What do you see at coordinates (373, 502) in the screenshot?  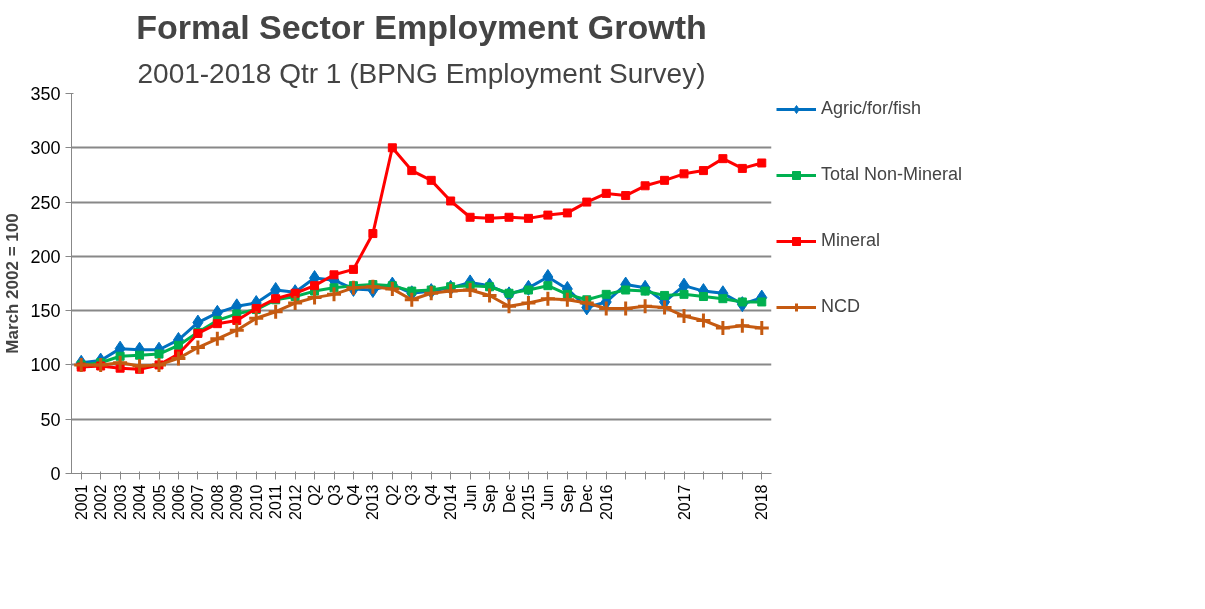 I see `x-tick-label: 2013` at bounding box center [373, 502].